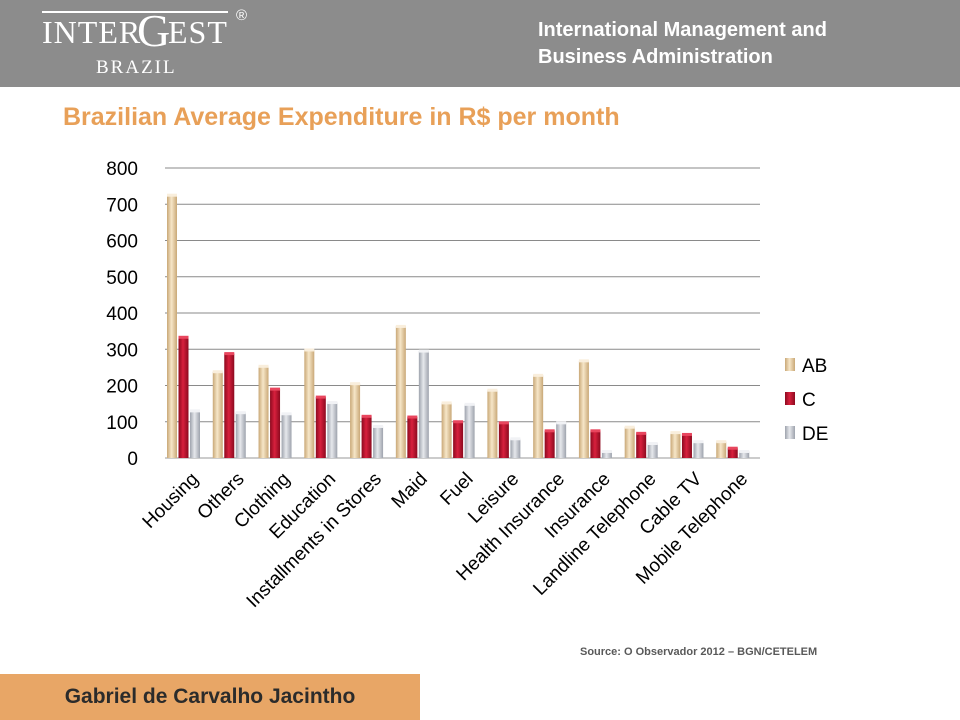 This screenshot has width=960, height=720. What do you see at coordinates (122, 387) in the screenshot?
I see `y-tick-label: 200` at bounding box center [122, 387].